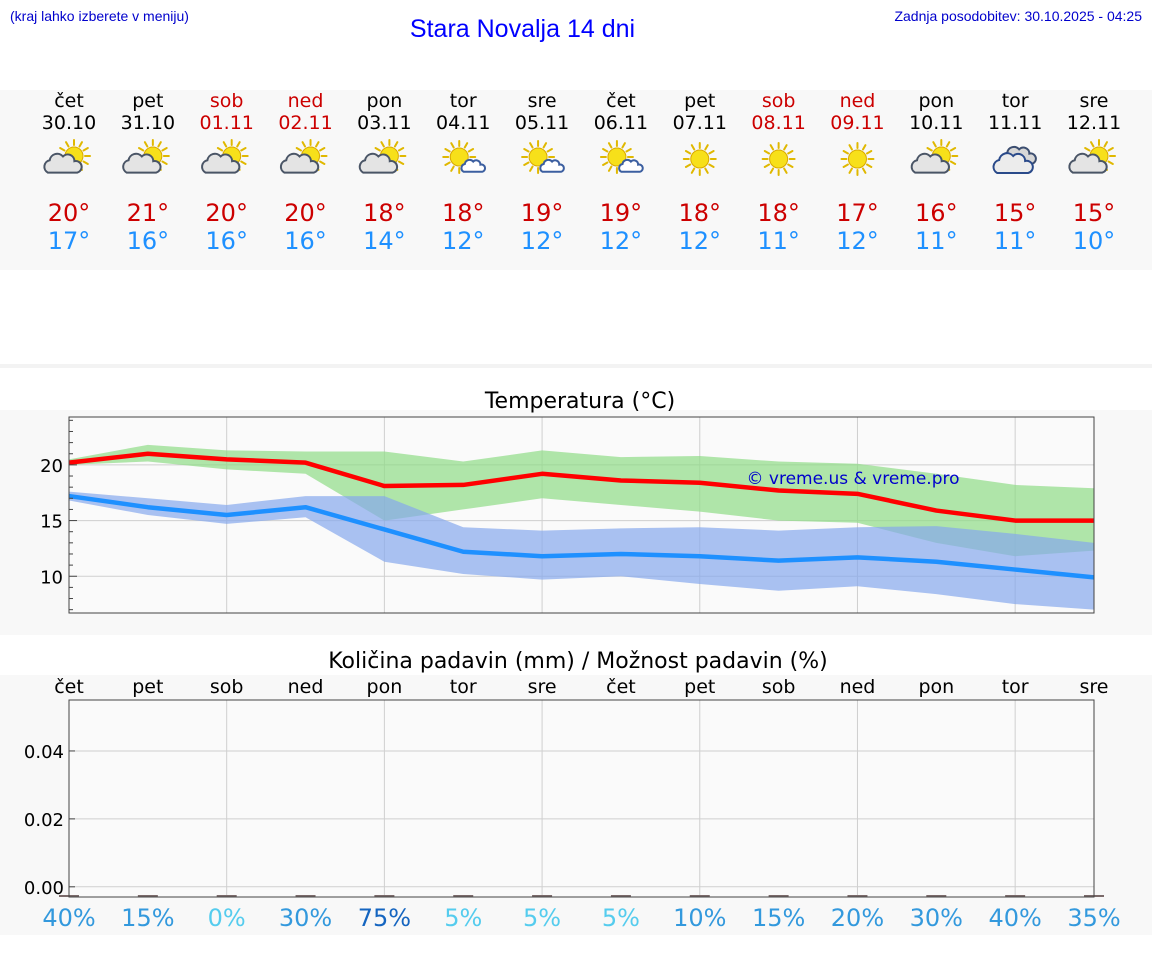 This screenshot has width=1152, height=975. I want to click on day-date: 05.11, so click(542, 123).